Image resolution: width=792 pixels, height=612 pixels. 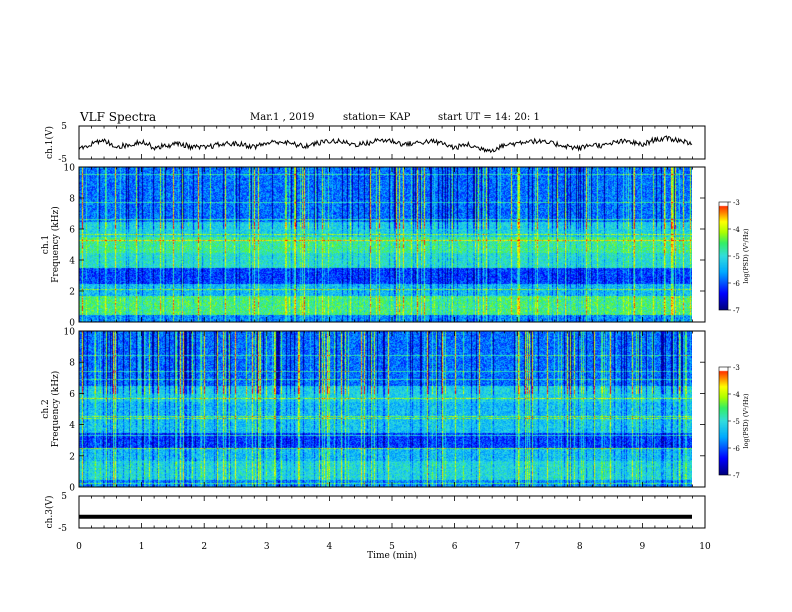 I want to click on date-label: Mar.1 , 2019, so click(x=282, y=117).